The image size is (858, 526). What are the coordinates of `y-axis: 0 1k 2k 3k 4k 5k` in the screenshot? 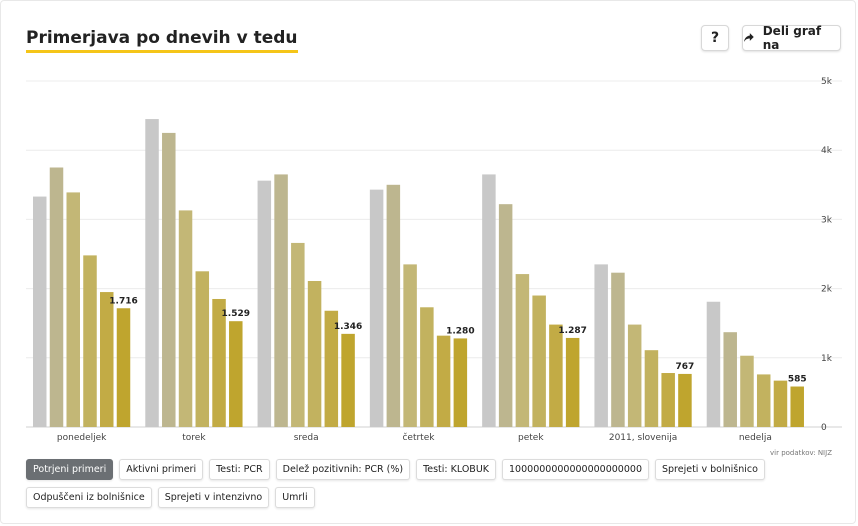 It's located at (827, 255).